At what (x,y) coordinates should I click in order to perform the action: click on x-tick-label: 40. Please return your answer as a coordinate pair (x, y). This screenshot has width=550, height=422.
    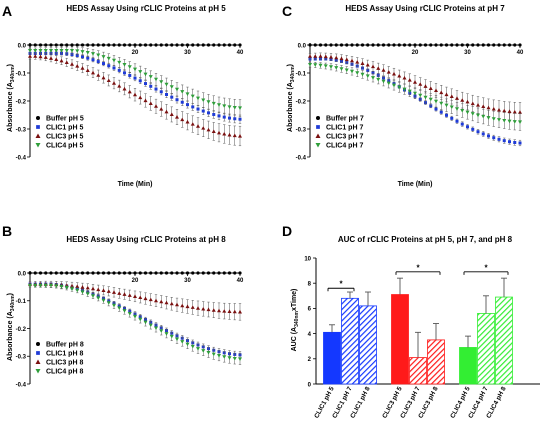
    Looking at the image, I should click on (240, 53).